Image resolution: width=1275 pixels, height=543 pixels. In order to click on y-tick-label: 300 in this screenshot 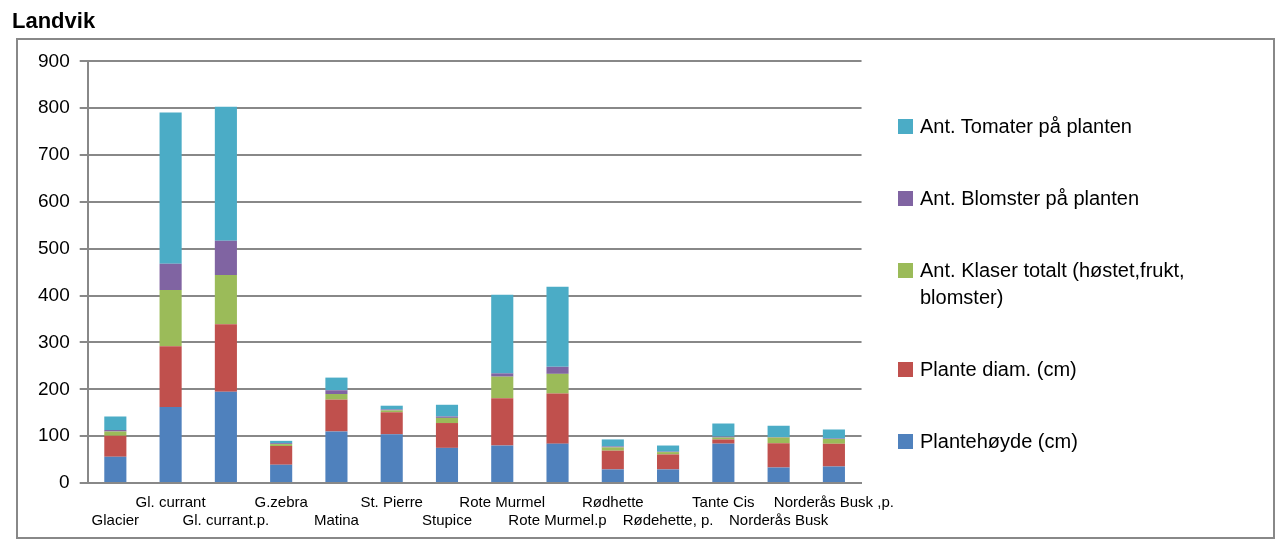, I will do `click(54, 341)`.